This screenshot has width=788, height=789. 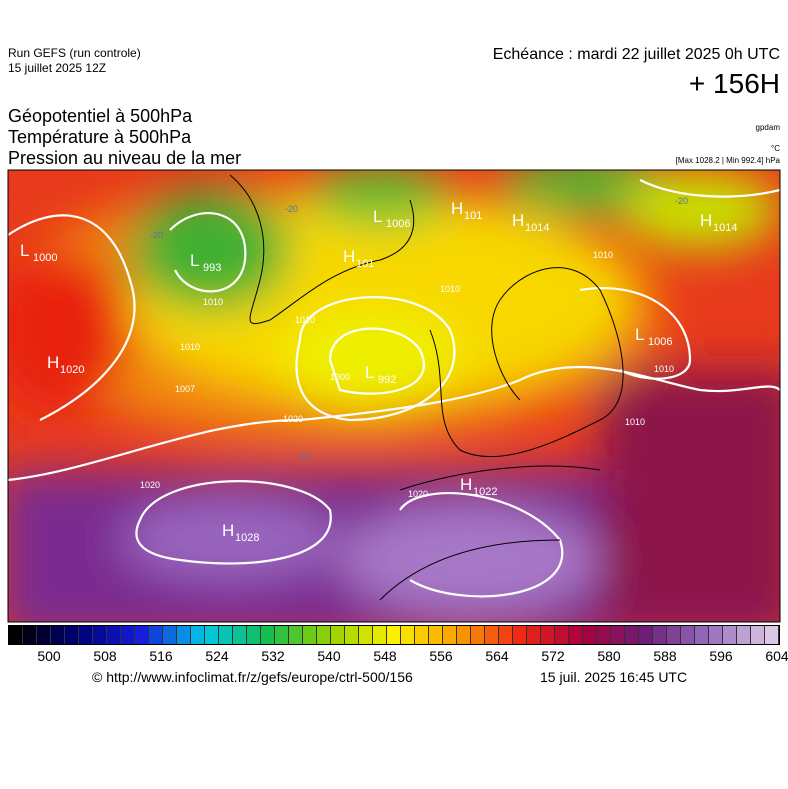 I want to click on run-date: 15 juillet 2025 12Z, so click(x=57, y=68).